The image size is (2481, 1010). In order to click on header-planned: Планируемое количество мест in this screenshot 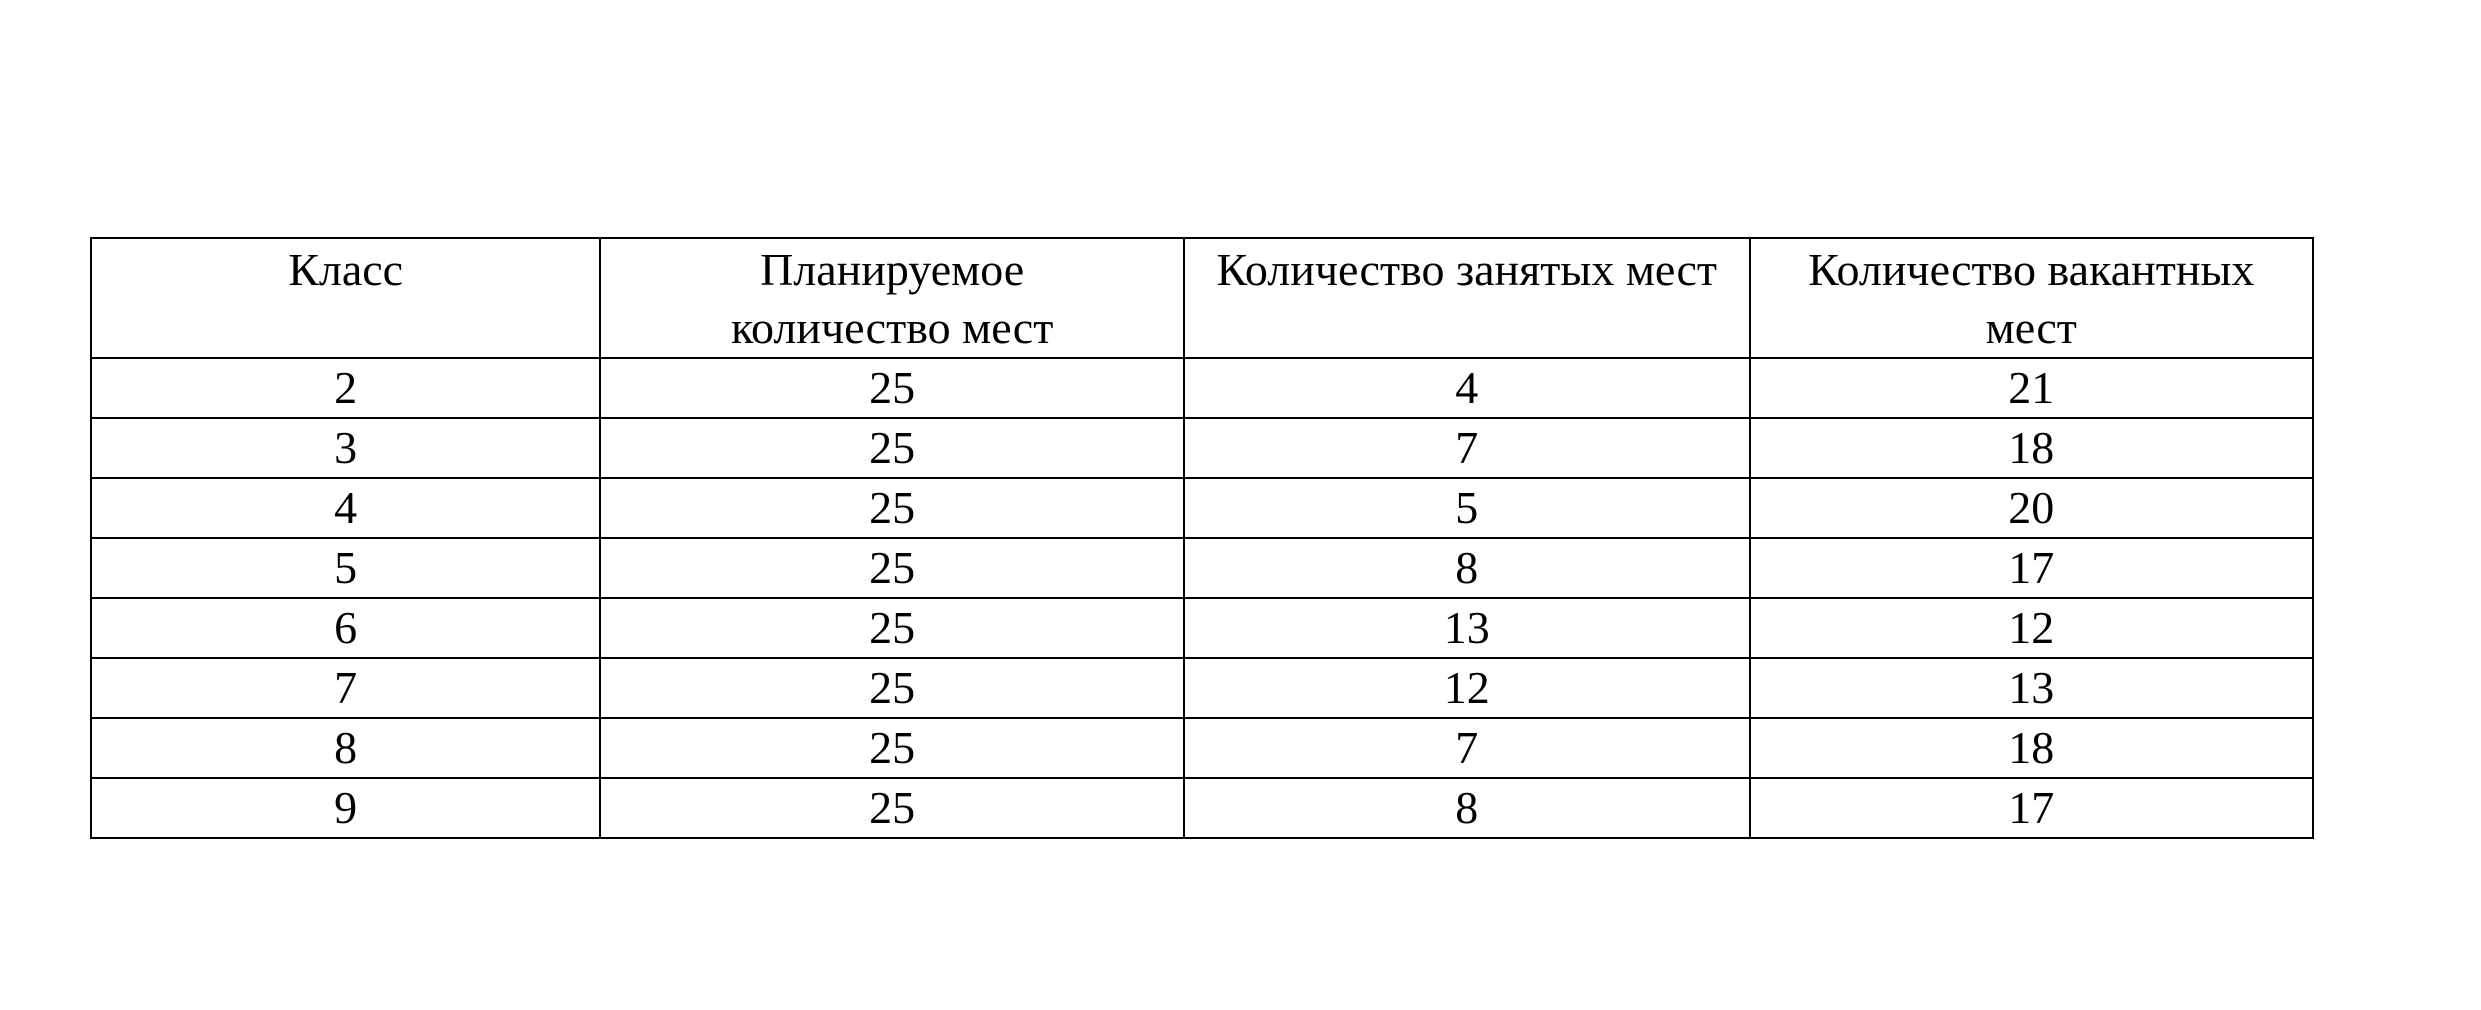, I will do `click(892, 298)`.